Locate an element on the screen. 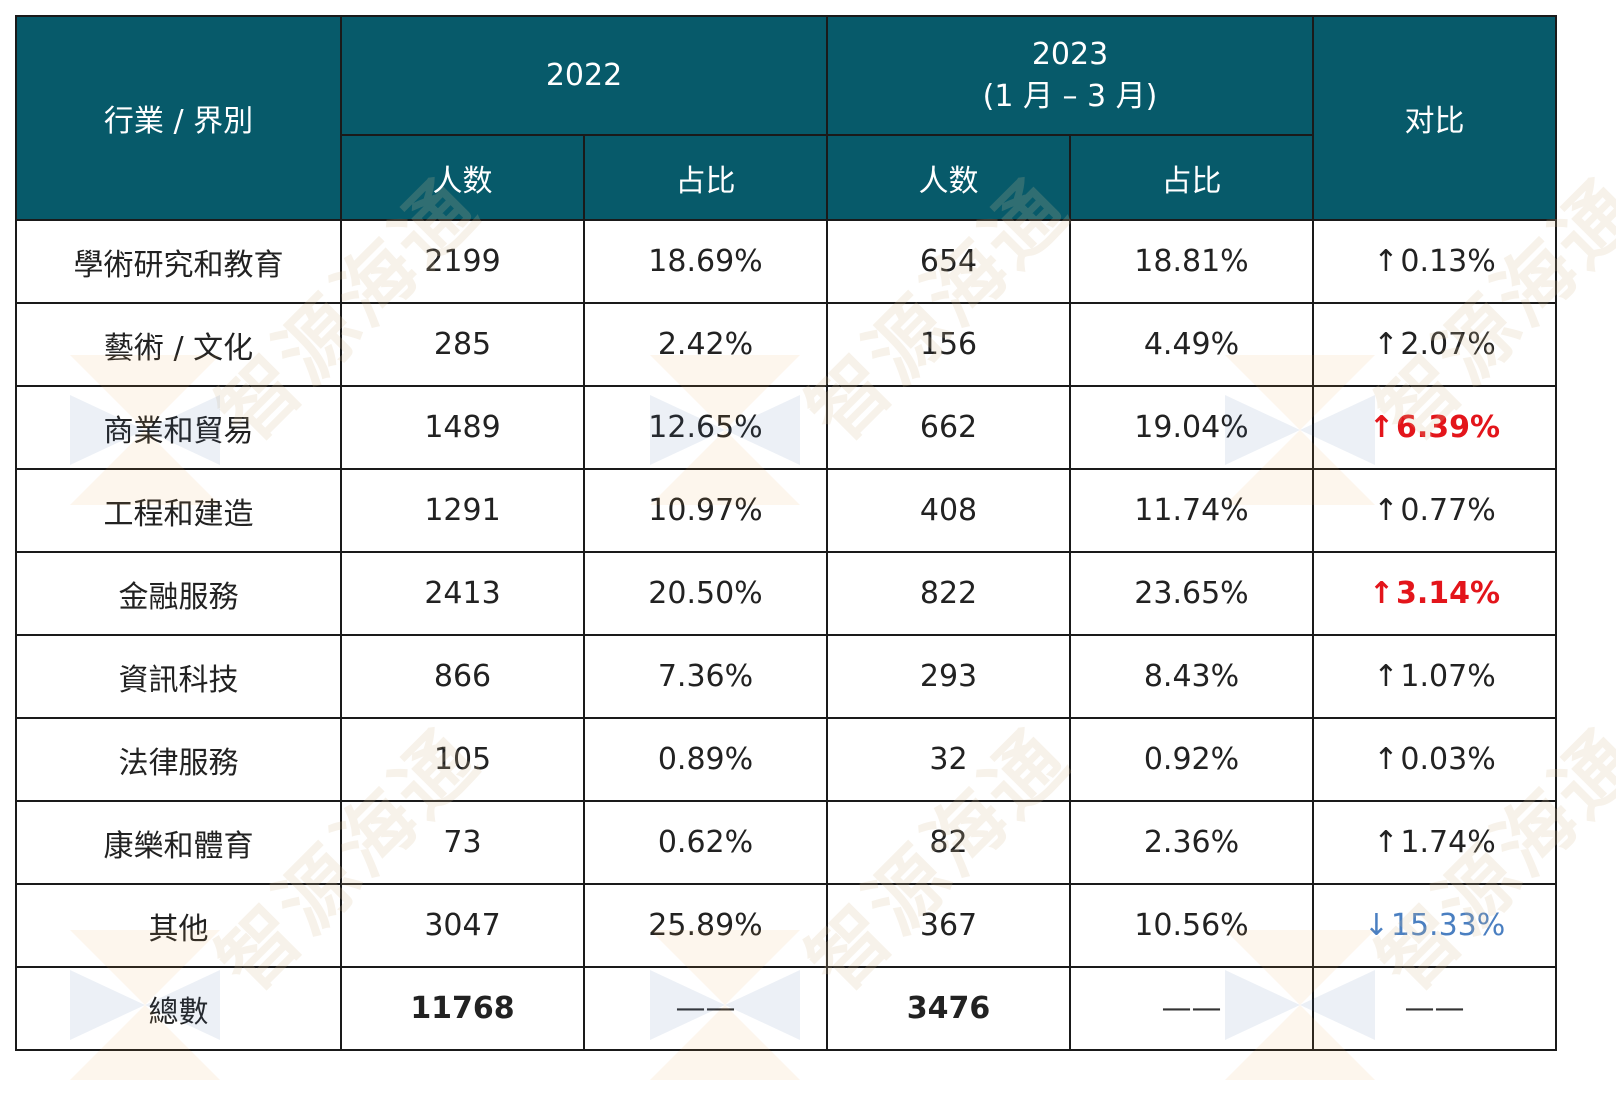 This screenshot has width=1616, height=1100. people-2022-cell: 2199 is located at coordinates (462, 261).